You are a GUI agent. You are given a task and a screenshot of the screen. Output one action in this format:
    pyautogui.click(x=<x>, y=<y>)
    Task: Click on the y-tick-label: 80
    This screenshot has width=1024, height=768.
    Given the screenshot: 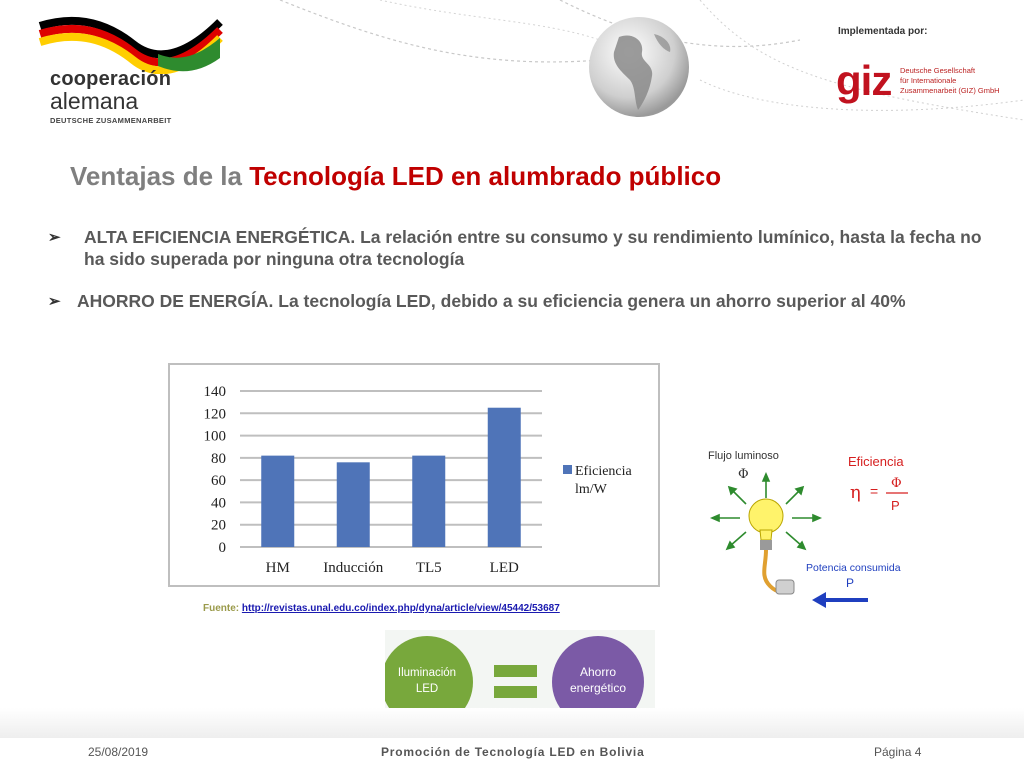 What is the action you would take?
    pyautogui.click(x=218, y=459)
    